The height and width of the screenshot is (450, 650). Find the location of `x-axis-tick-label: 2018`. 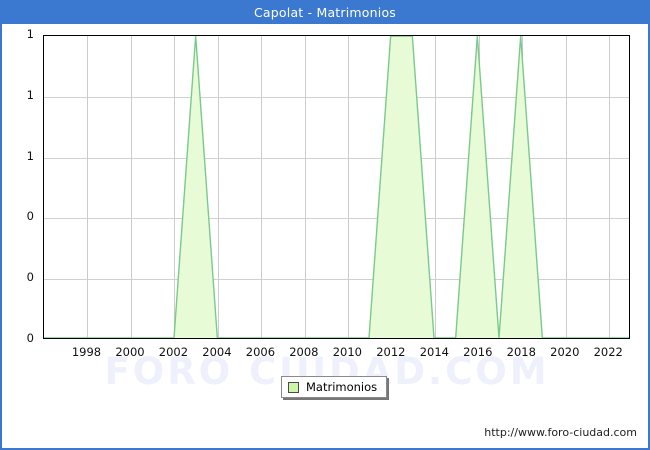

x-axis-tick-label: 2018 is located at coordinates (521, 352).